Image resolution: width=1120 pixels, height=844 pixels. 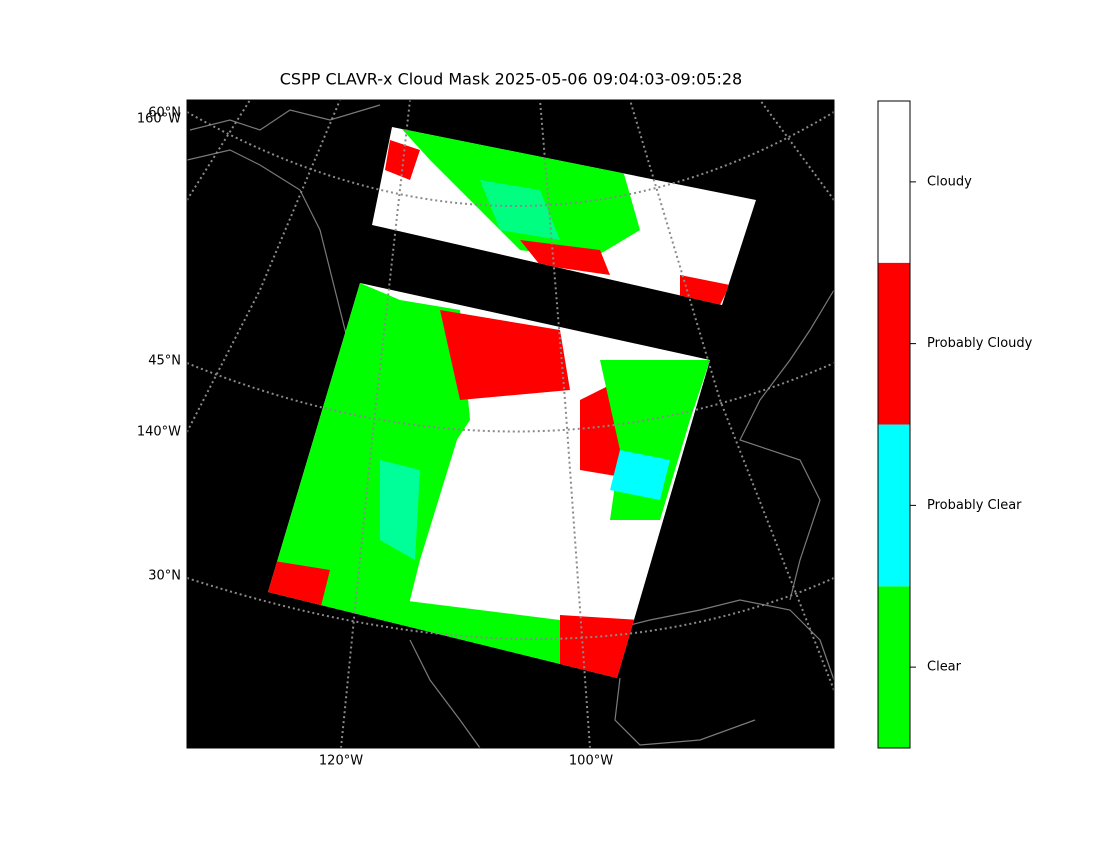 What do you see at coordinates (164, 361) in the screenshot?
I see `map-label: 45°N` at bounding box center [164, 361].